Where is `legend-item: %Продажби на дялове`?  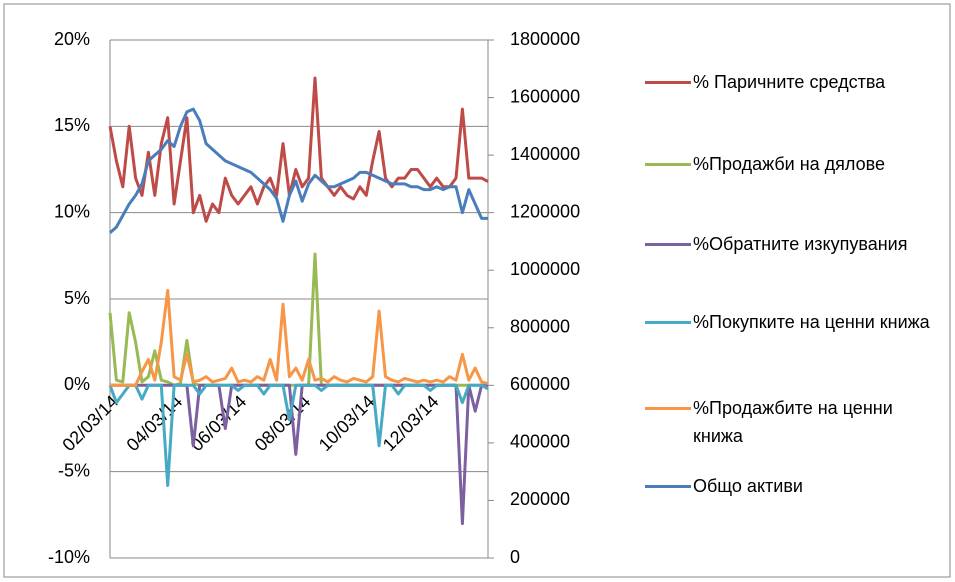 legend-item: %Продажби на дялове is located at coordinates (795, 164).